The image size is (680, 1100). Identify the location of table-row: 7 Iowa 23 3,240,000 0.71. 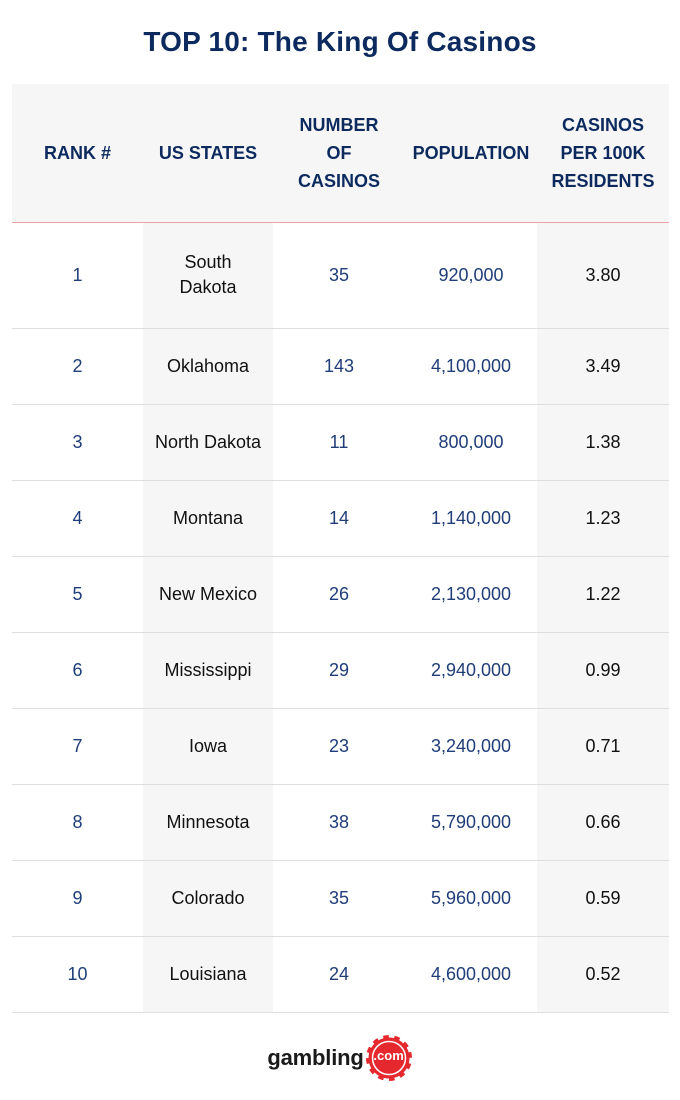
(340, 746).